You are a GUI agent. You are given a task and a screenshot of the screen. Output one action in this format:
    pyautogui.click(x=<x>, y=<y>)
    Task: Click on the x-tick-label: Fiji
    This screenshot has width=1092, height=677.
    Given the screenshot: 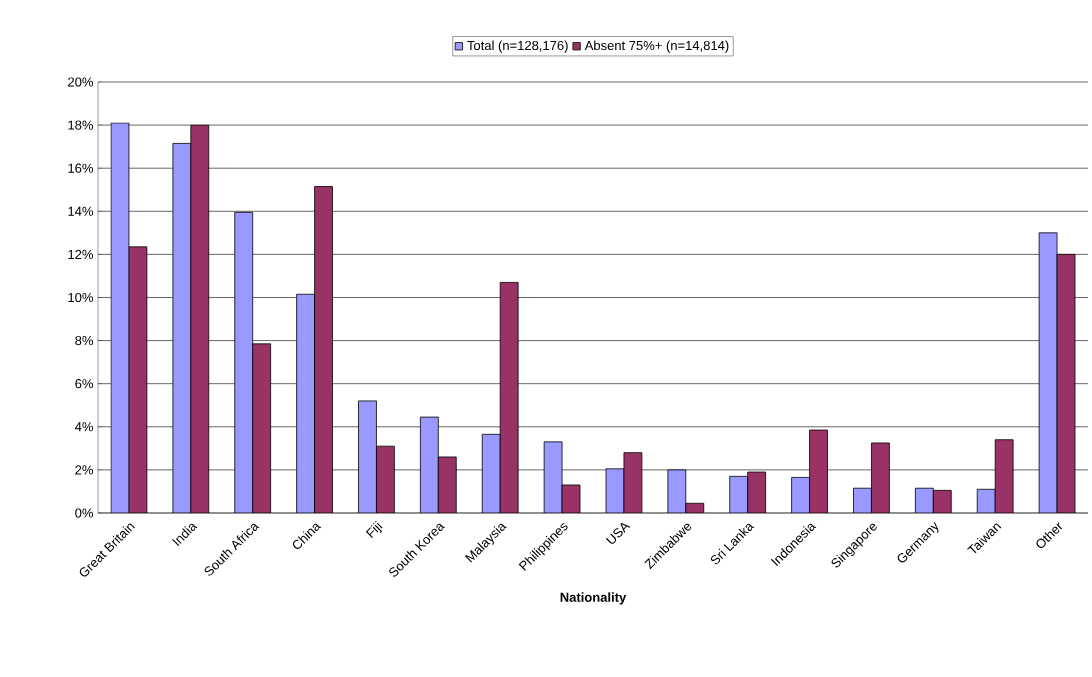 What is the action you would take?
    pyautogui.click(x=374, y=529)
    